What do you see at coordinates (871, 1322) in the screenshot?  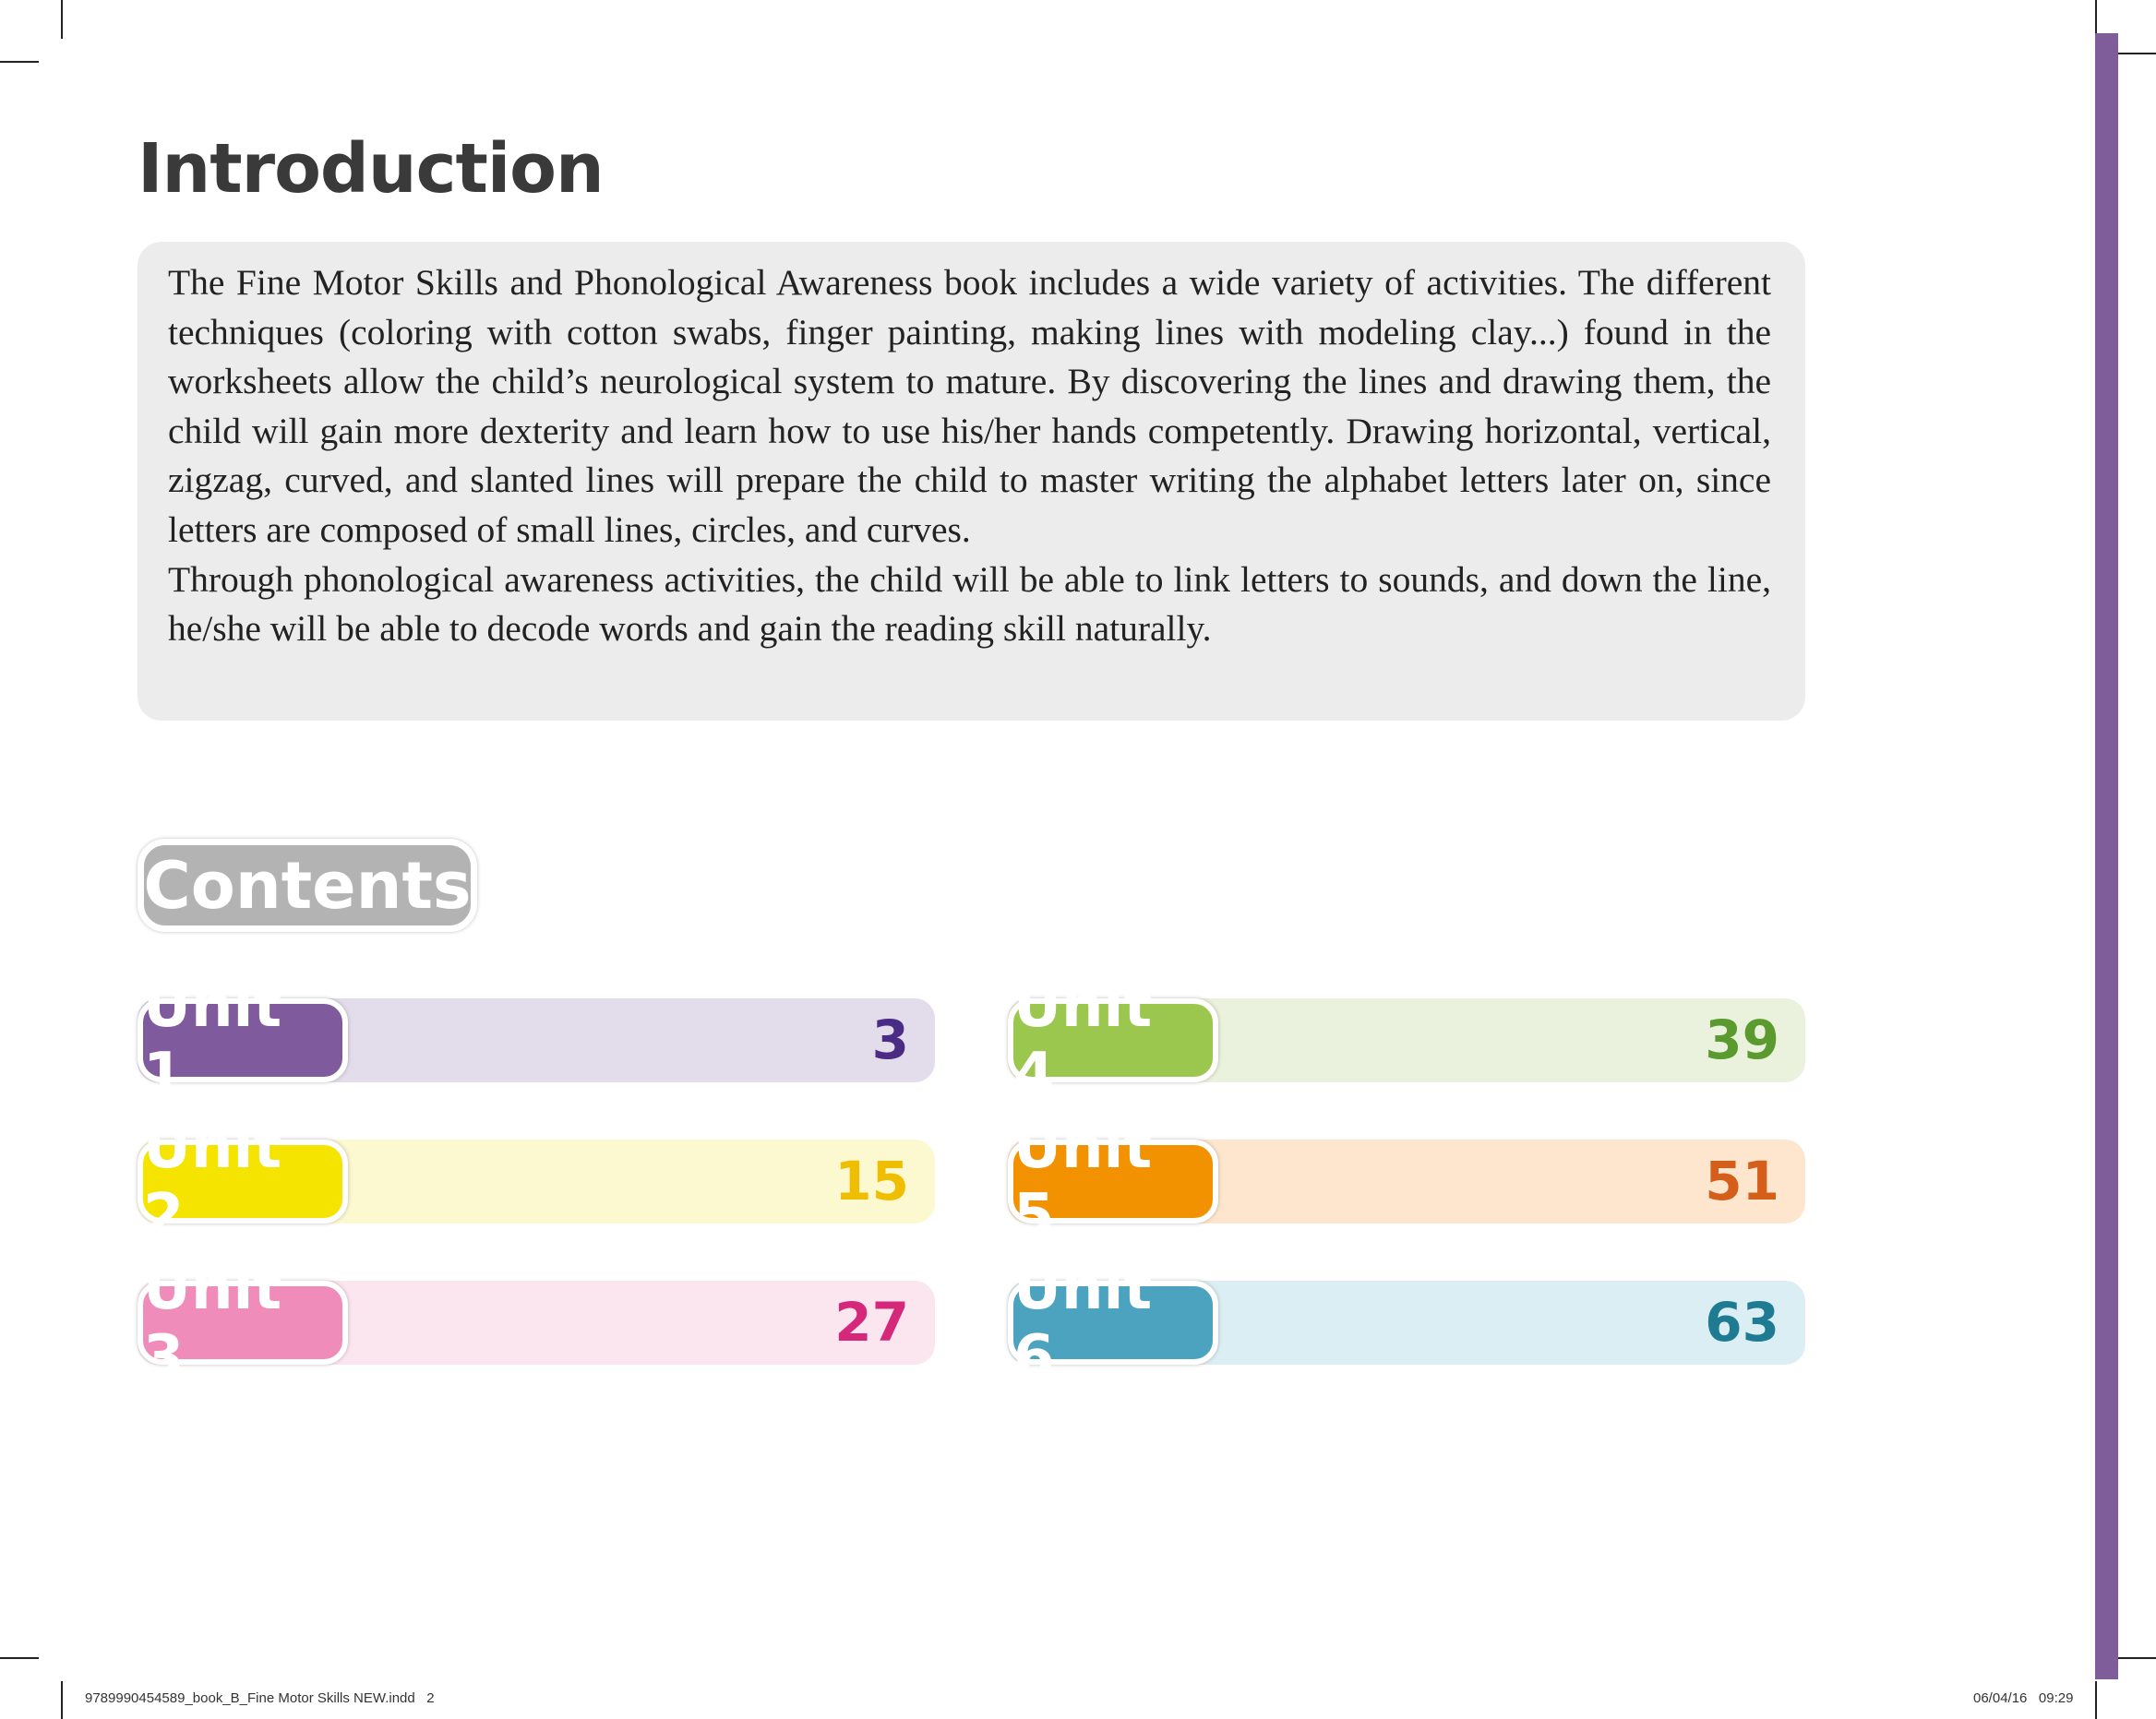 I see `unit-page-number: 27` at bounding box center [871, 1322].